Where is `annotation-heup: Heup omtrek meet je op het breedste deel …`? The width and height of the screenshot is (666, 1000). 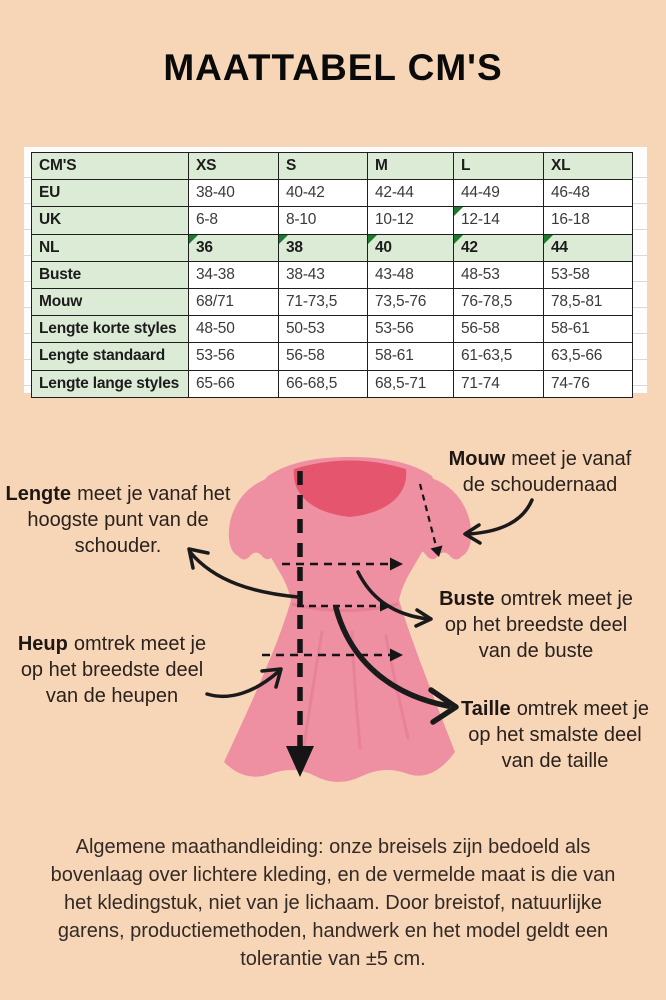
annotation-heup: Heup omtrek meet je op het breedste deel … is located at coordinates (112, 670).